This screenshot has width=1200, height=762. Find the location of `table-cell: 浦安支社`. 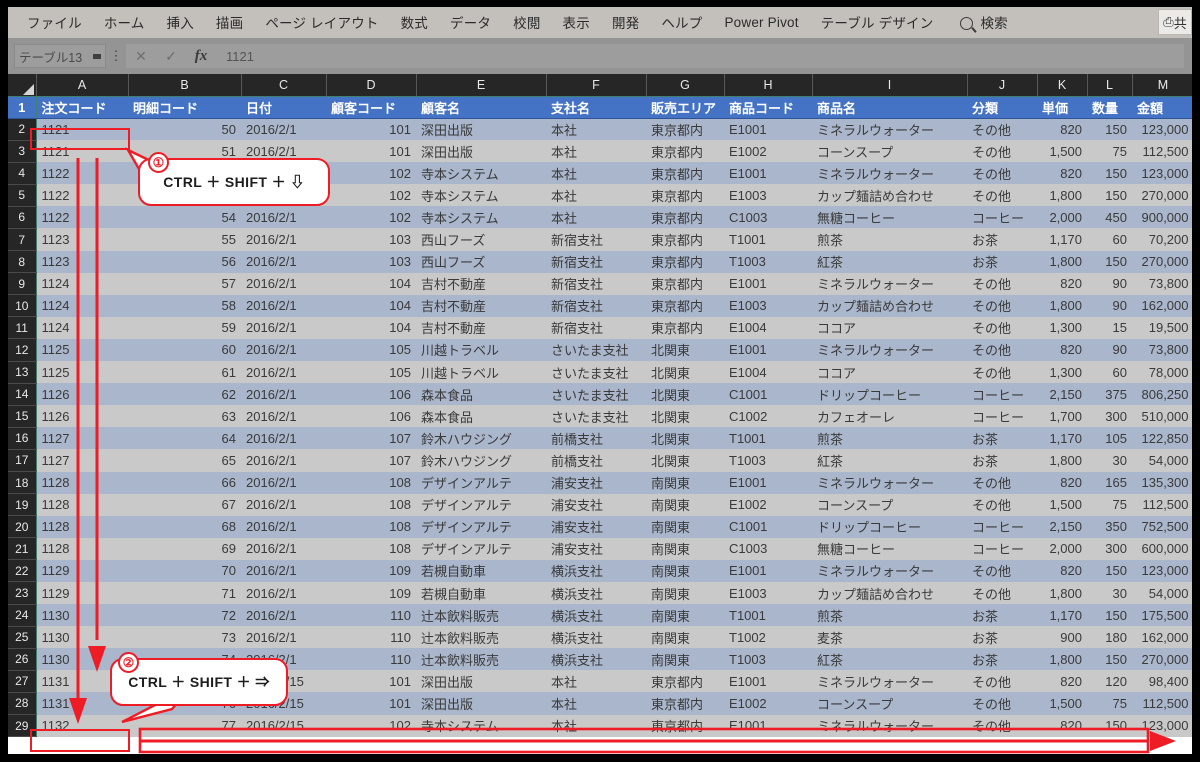

table-cell: 浦安支社 is located at coordinates (596, 526).